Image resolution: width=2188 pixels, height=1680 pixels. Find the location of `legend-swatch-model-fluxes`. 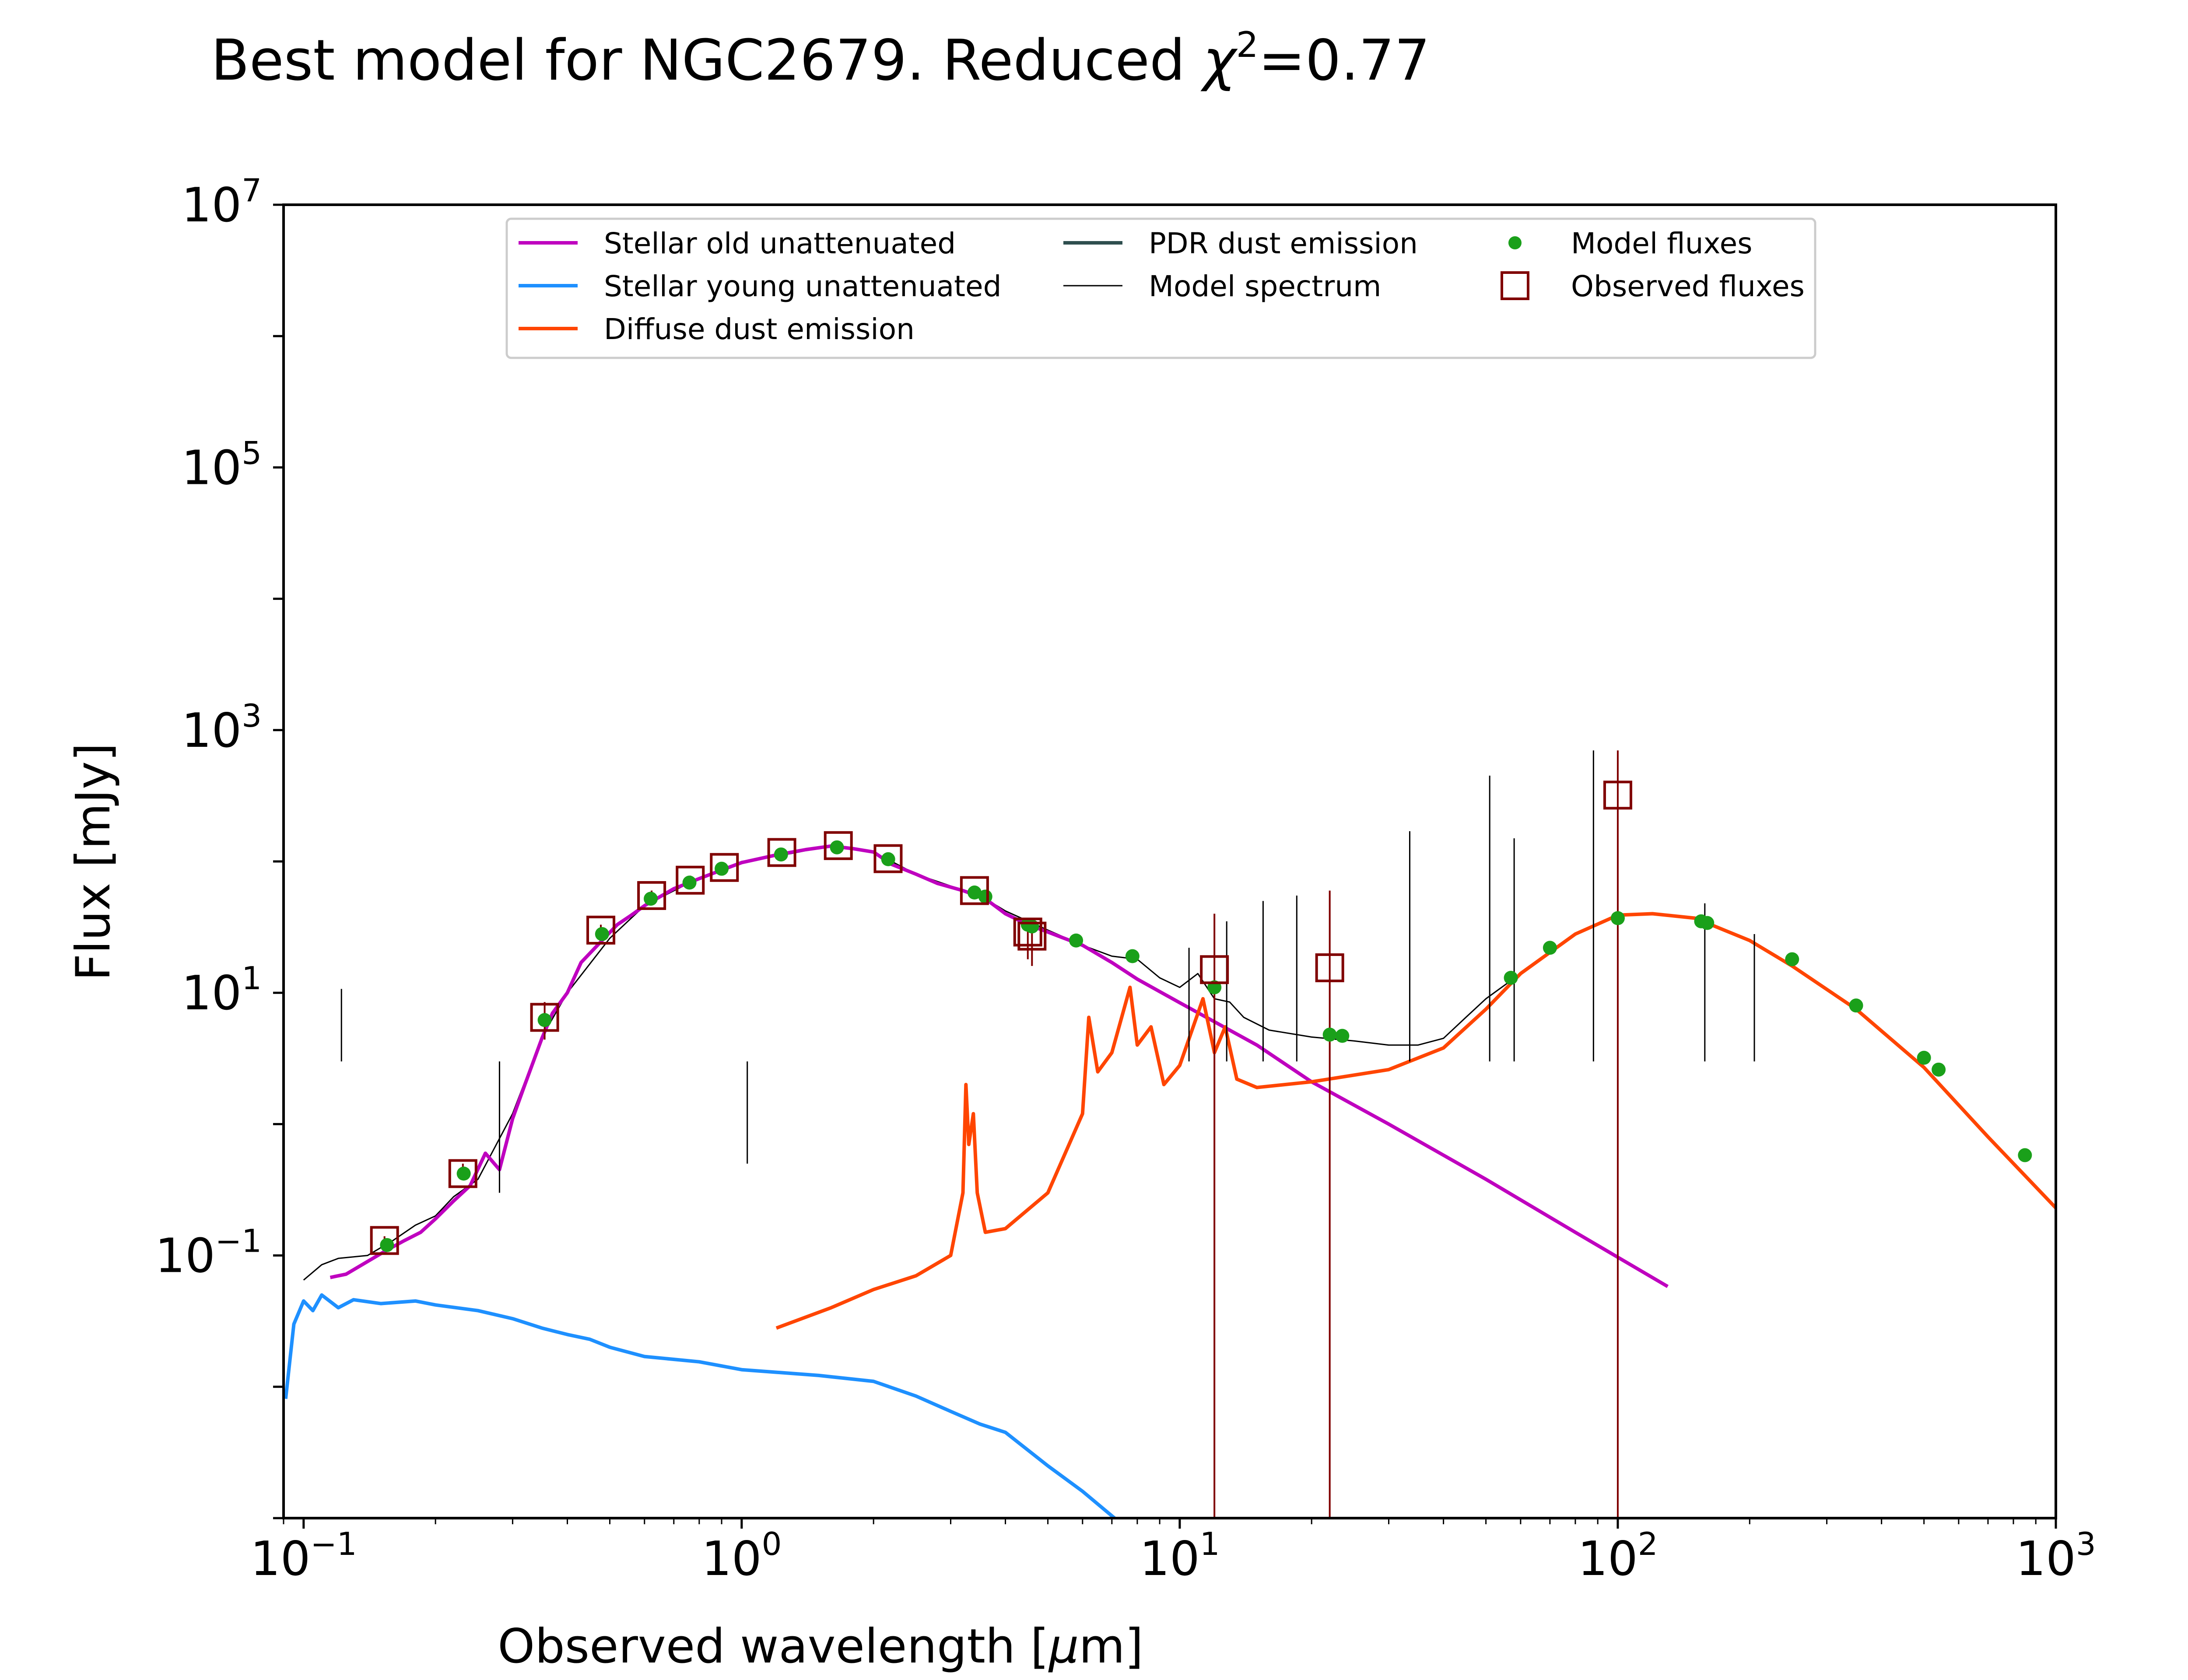

legend-swatch-model-fluxes is located at coordinates (1515, 242).